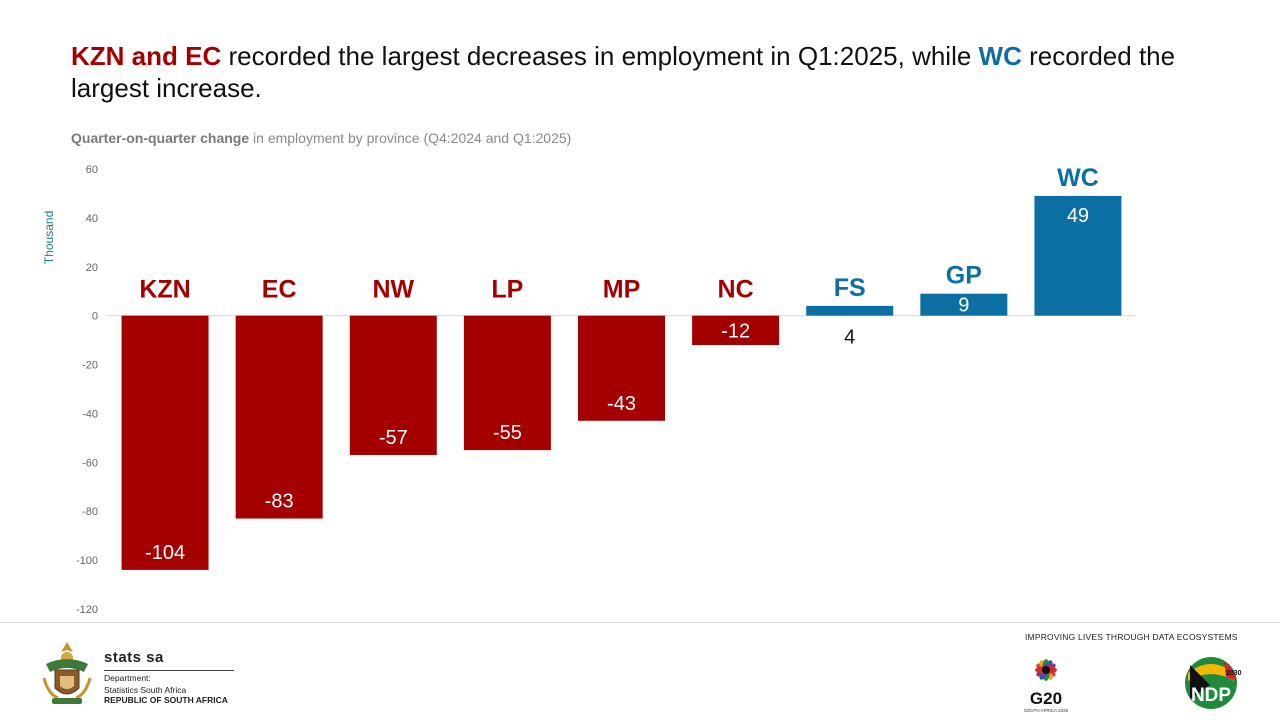 Image resolution: width=1280 pixels, height=720 pixels. I want to click on dept-line-1: Department:, so click(127, 678).